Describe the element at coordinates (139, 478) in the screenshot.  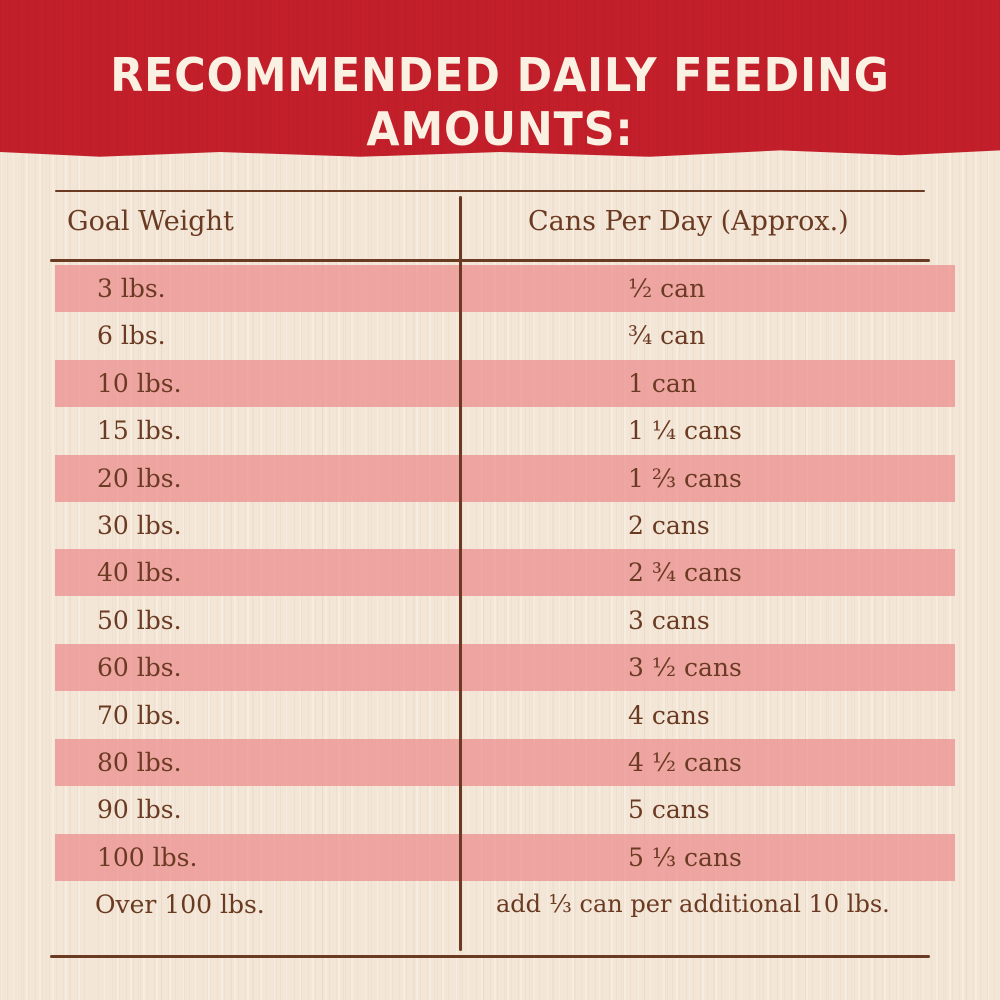
I see `goal-weight-cell: 20 lbs.` at that location.